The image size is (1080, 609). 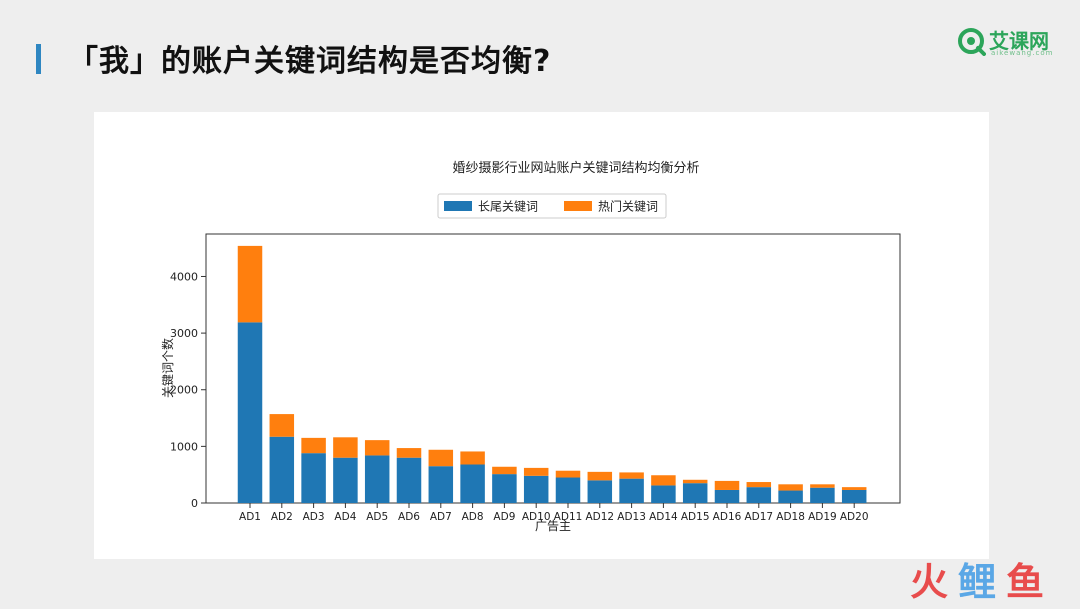 I want to click on x-tick-label: AD12, so click(x=599, y=517).